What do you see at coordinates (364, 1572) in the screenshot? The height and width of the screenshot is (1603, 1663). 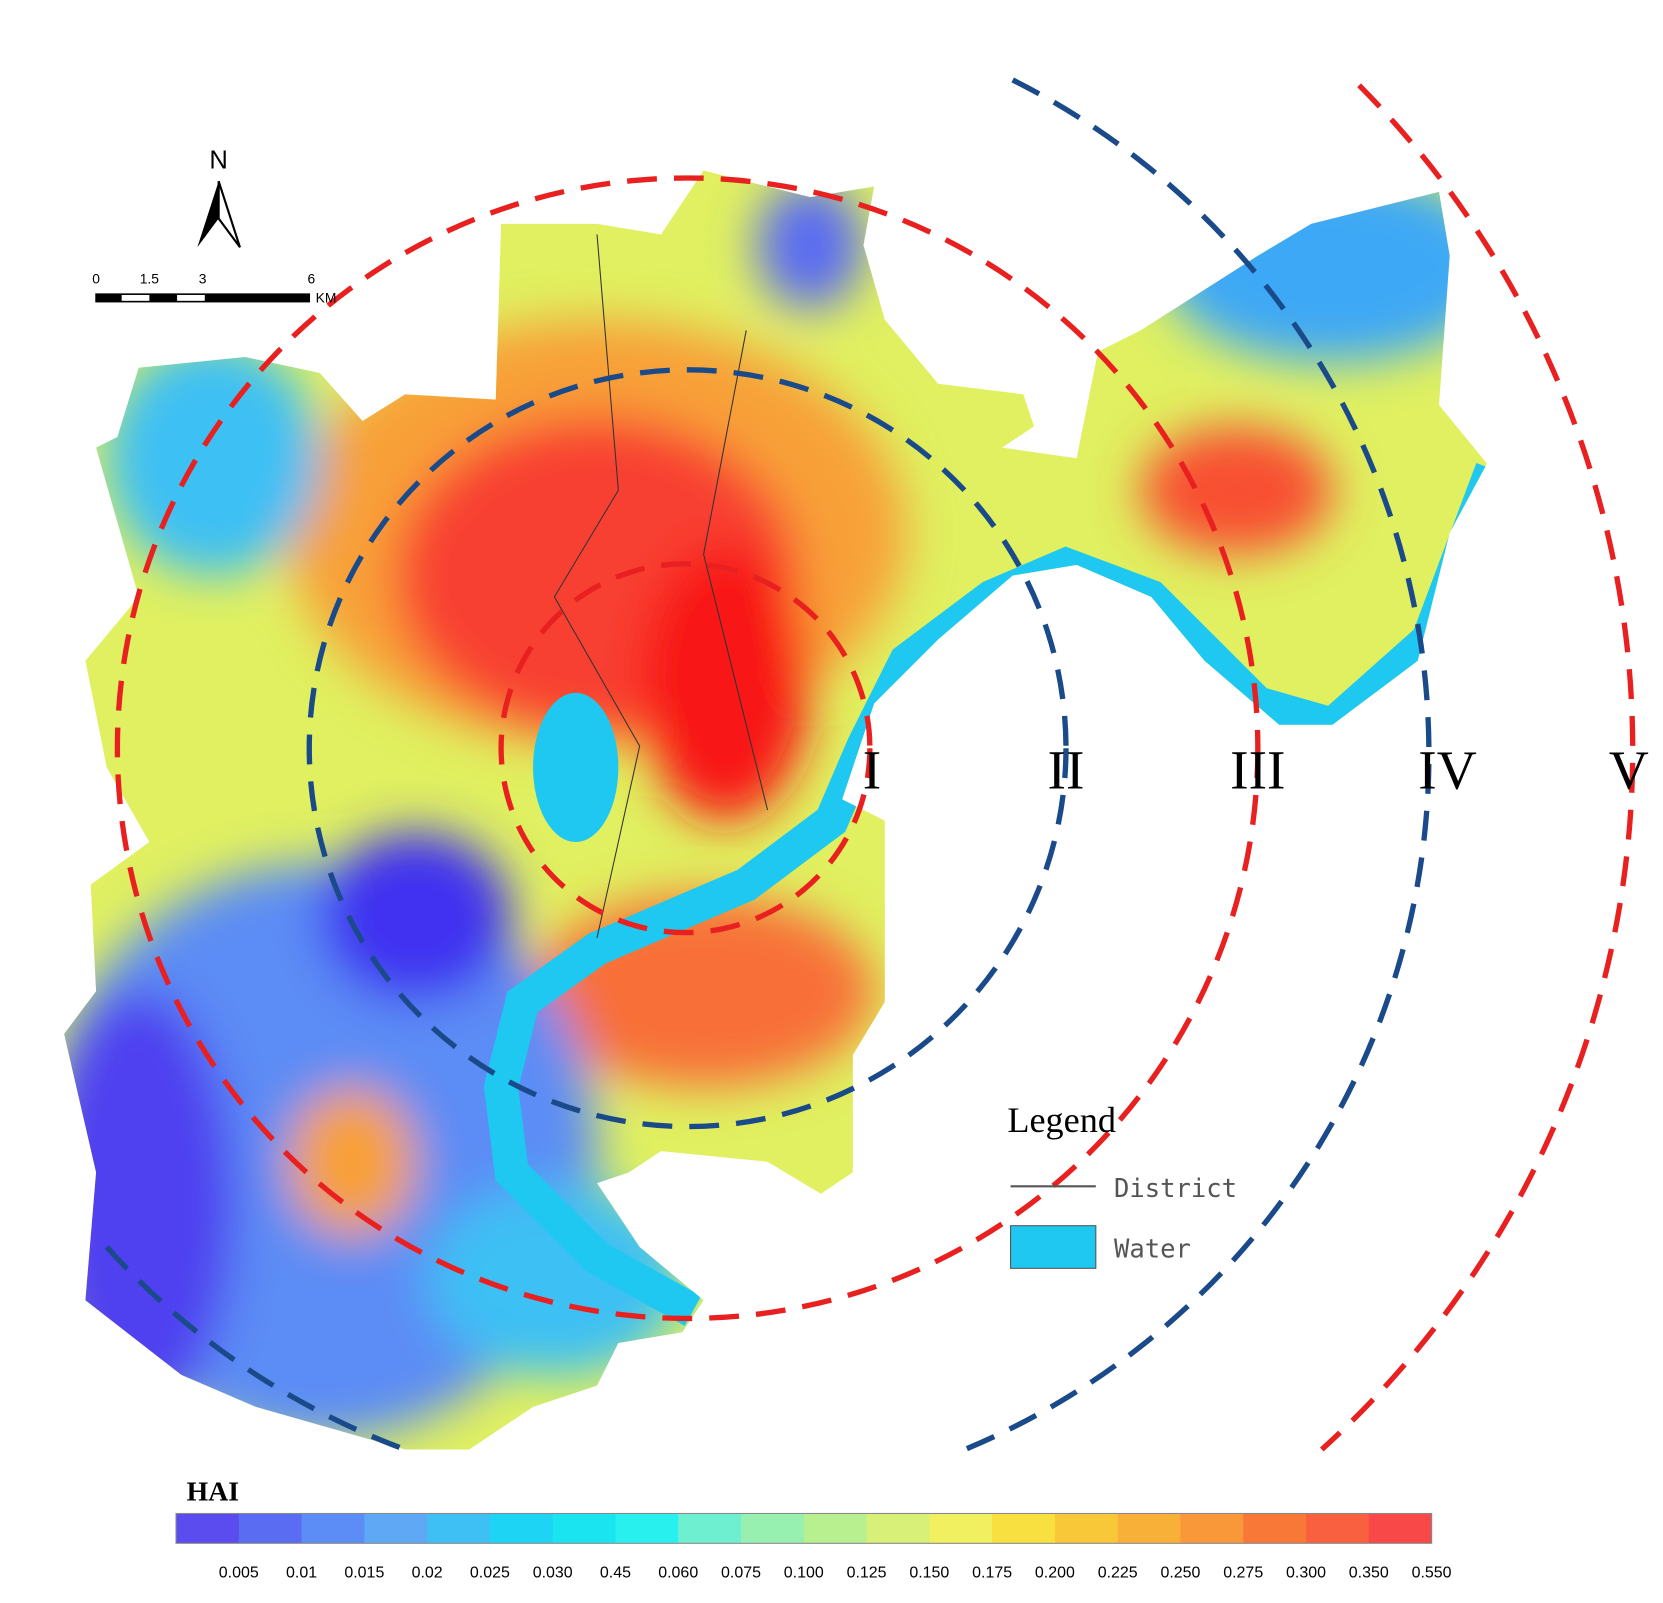 I see `colorbar-label: 0.015` at bounding box center [364, 1572].